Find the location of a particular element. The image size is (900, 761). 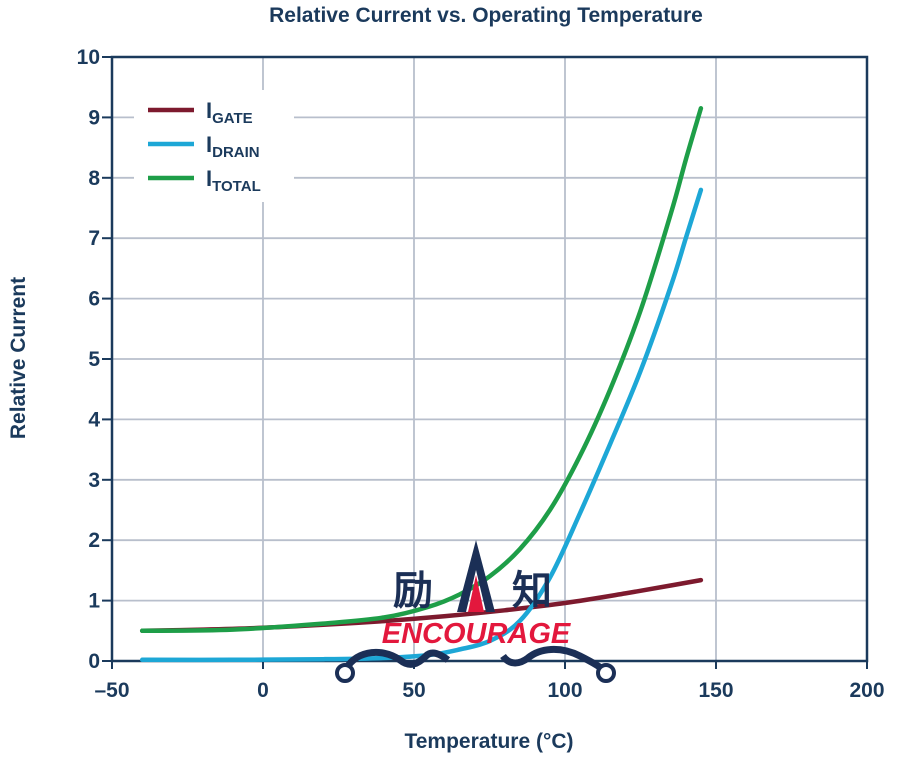

y-tick-label: 10 is located at coordinates (88, 57).